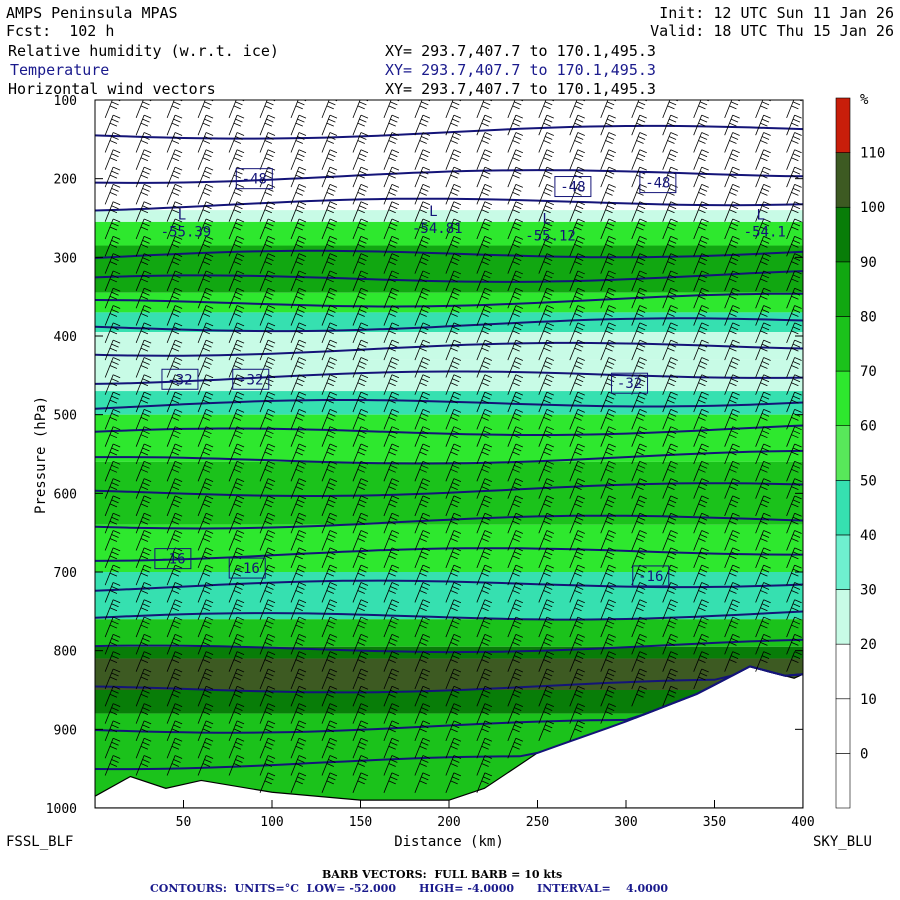  I want to click on x-tick-label: 50, so click(184, 822).